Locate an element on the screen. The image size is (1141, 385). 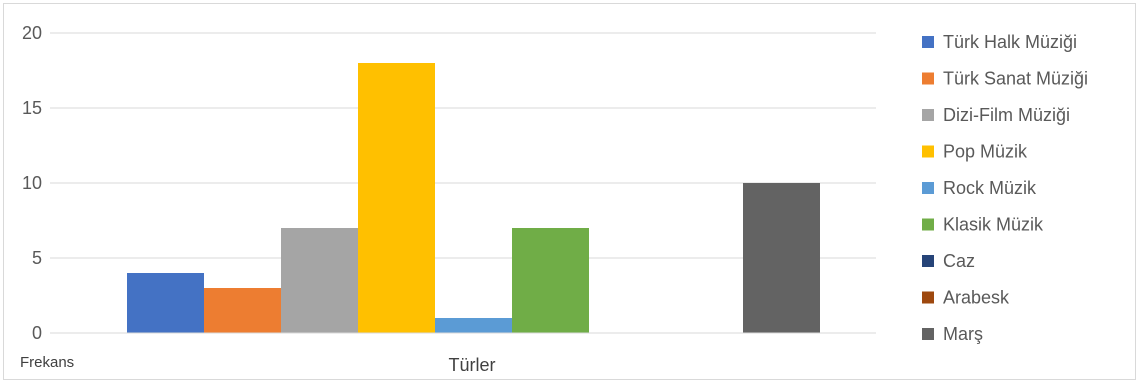
legend-label: Türk Sanat Müziği is located at coordinates (1015, 79).